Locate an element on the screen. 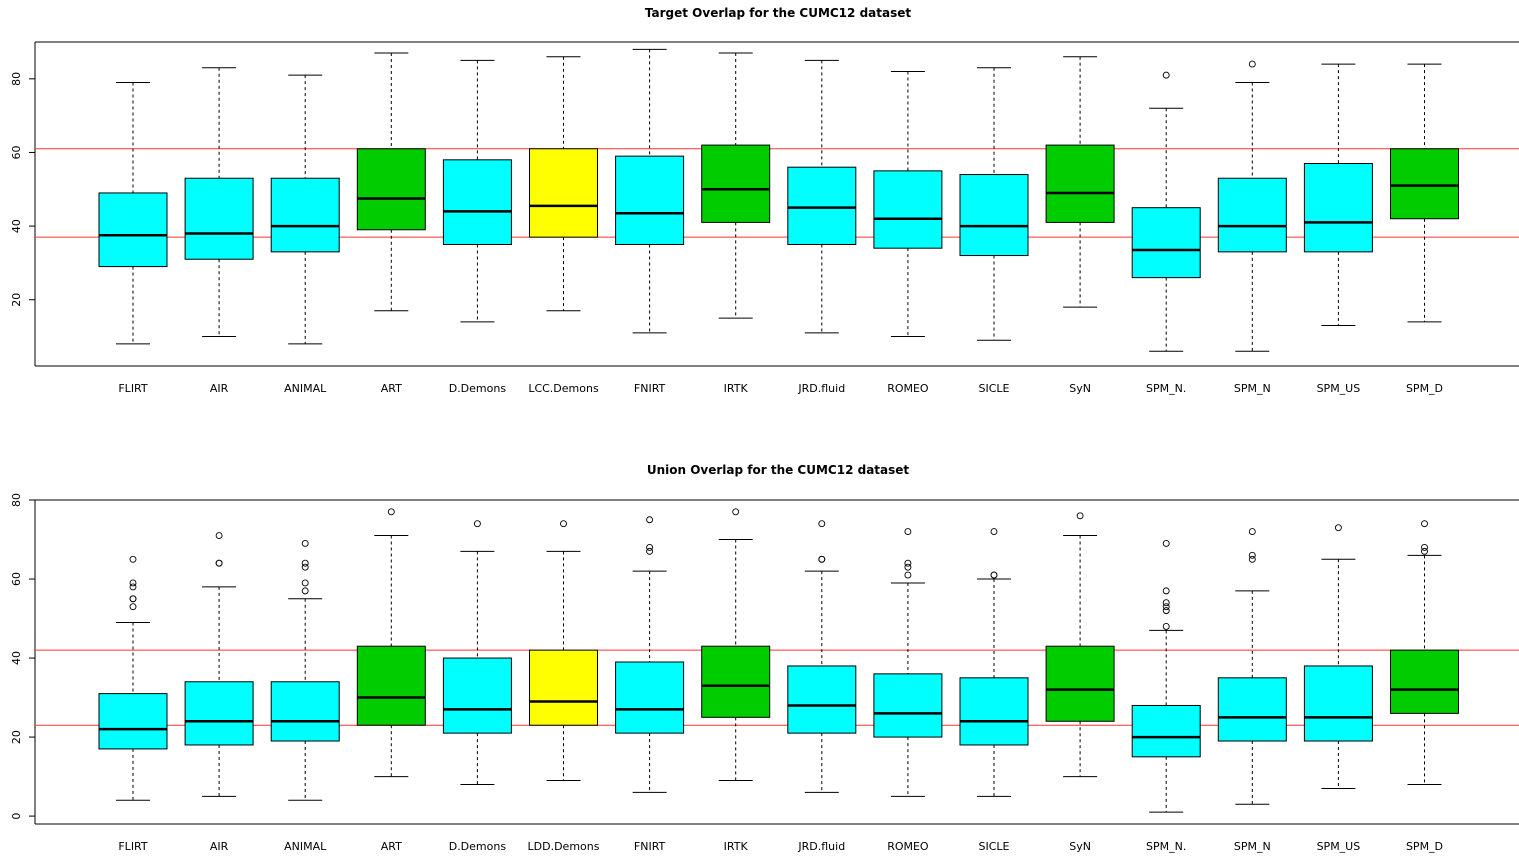 This screenshot has height=856, width=1519. box-SPM_US is located at coordinates (1338, 656).